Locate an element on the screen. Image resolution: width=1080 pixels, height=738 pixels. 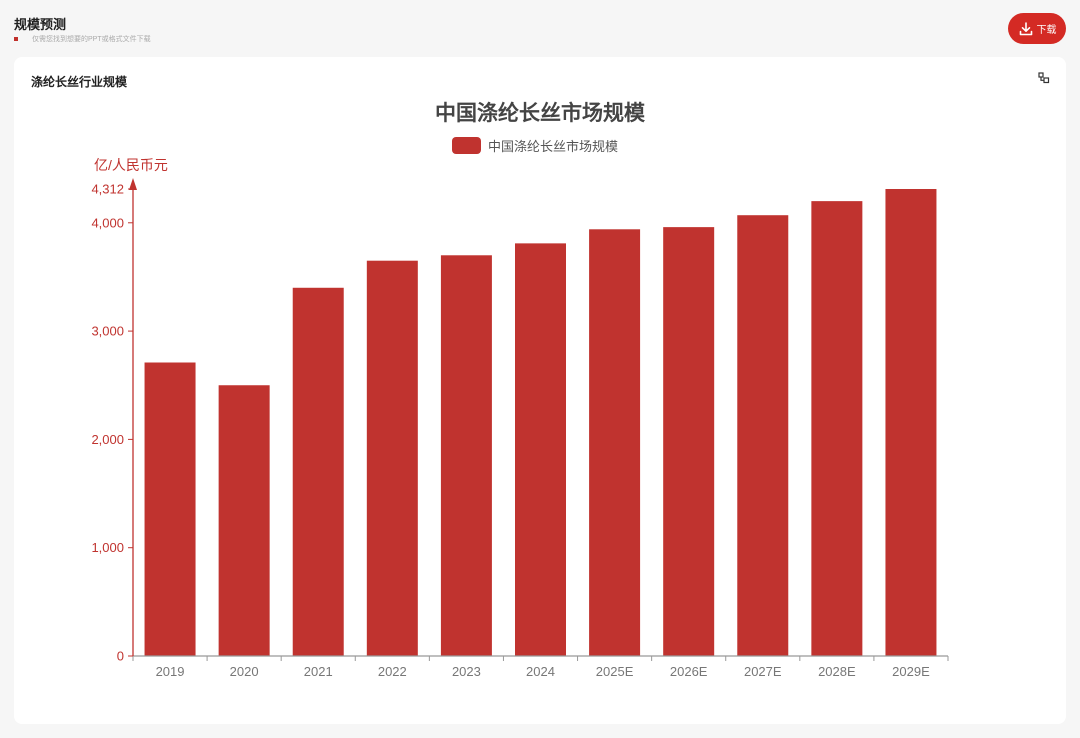
x-tick-label: 2023 is located at coordinates (466, 671).